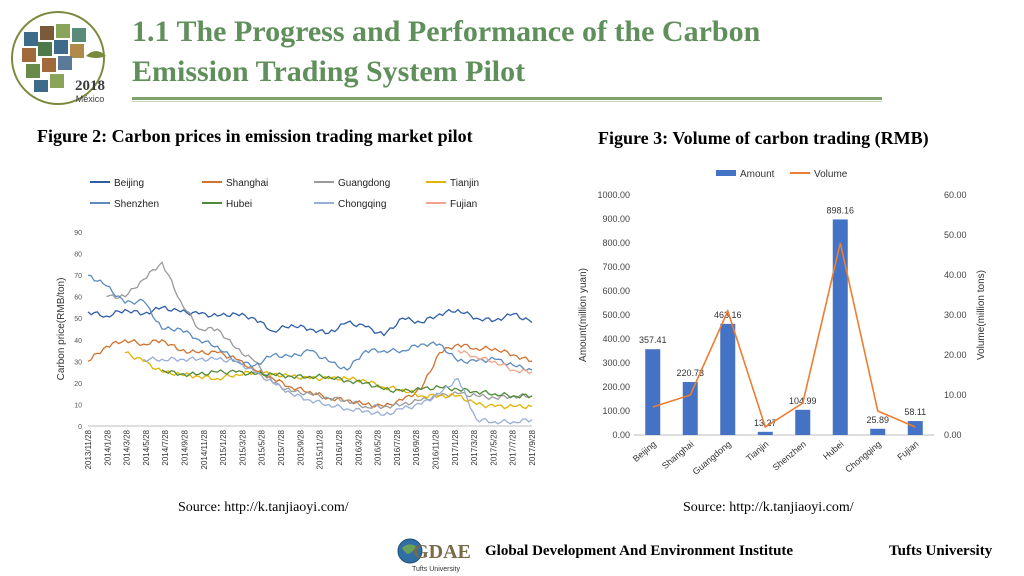 The width and height of the screenshot is (1024, 576). What do you see at coordinates (435, 449) in the screenshot?
I see `x-tick-label: 2016/11/28` at bounding box center [435, 449].